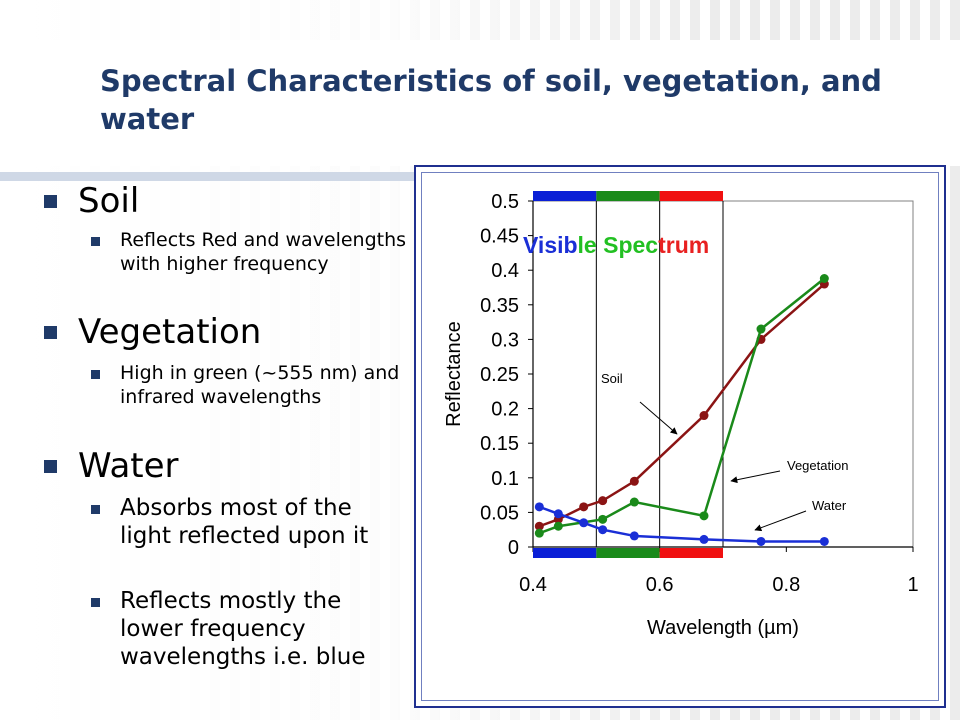 The height and width of the screenshot is (720, 960). I want to click on series-line-vegetation, so click(682, 406).